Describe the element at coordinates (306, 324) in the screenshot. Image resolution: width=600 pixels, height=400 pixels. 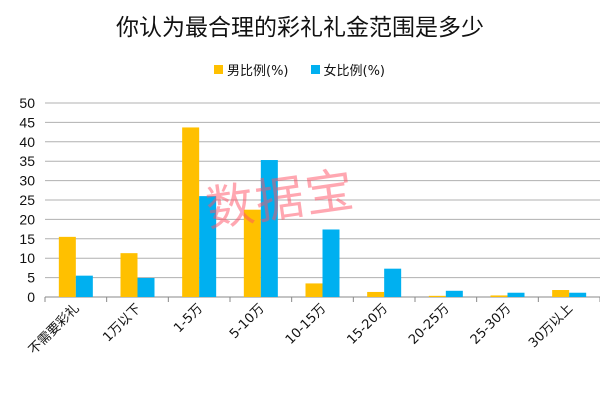
I see `x-tick-label: 10-15万` at that location.